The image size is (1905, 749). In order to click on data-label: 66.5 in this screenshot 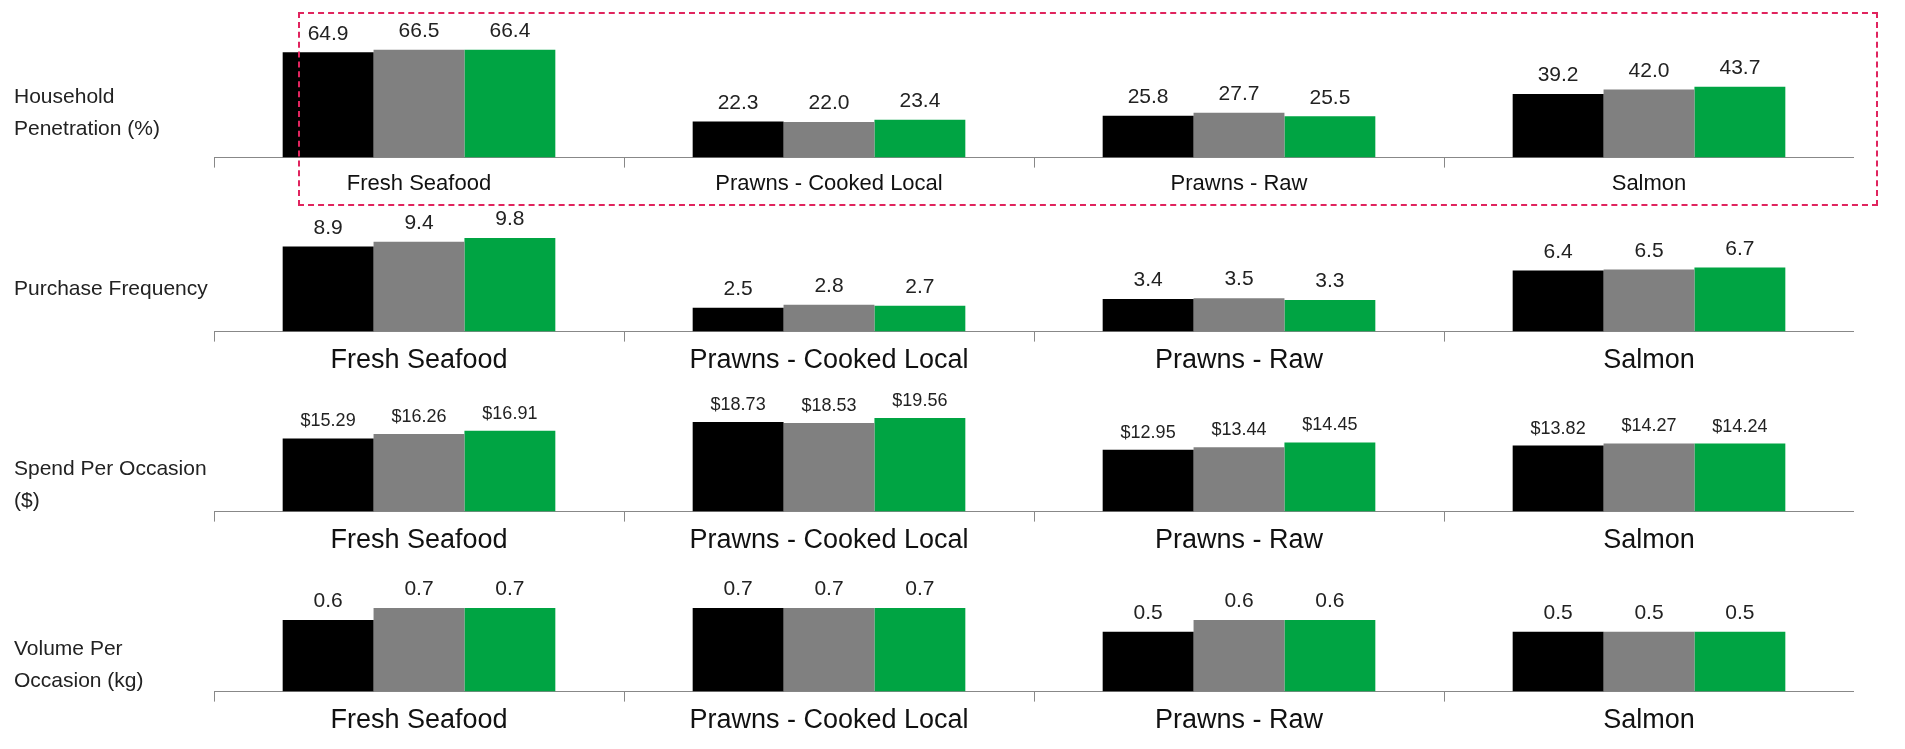, I will do `click(419, 29)`.